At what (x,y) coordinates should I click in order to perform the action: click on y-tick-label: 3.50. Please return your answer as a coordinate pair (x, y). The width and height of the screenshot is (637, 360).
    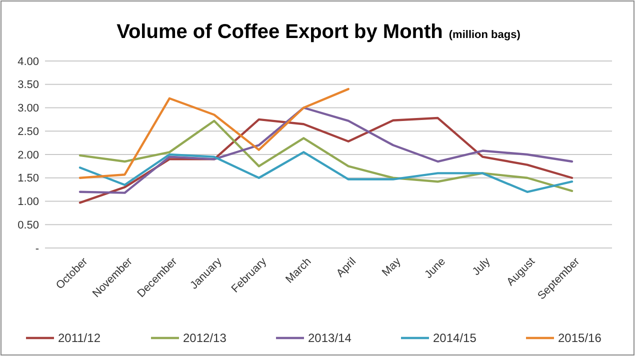
    Looking at the image, I should click on (28, 85).